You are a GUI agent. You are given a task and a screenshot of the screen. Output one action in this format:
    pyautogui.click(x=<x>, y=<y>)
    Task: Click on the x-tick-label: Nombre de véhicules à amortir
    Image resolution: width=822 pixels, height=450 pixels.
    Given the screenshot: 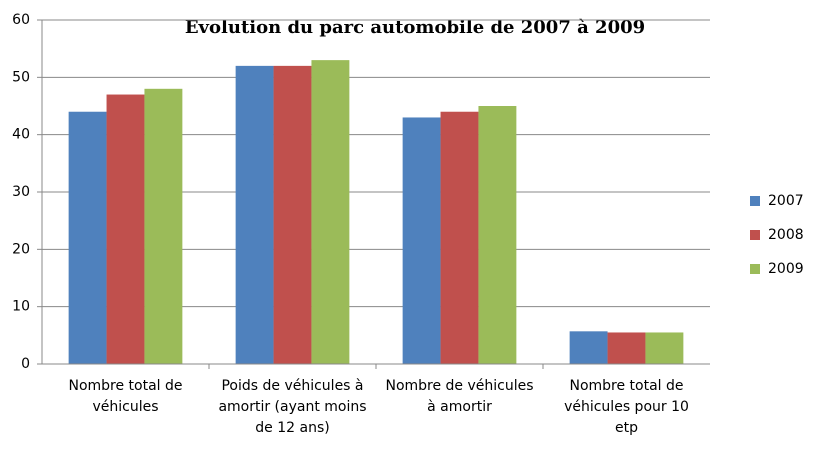 What is the action you would take?
    pyautogui.click(x=459, y=396)
    